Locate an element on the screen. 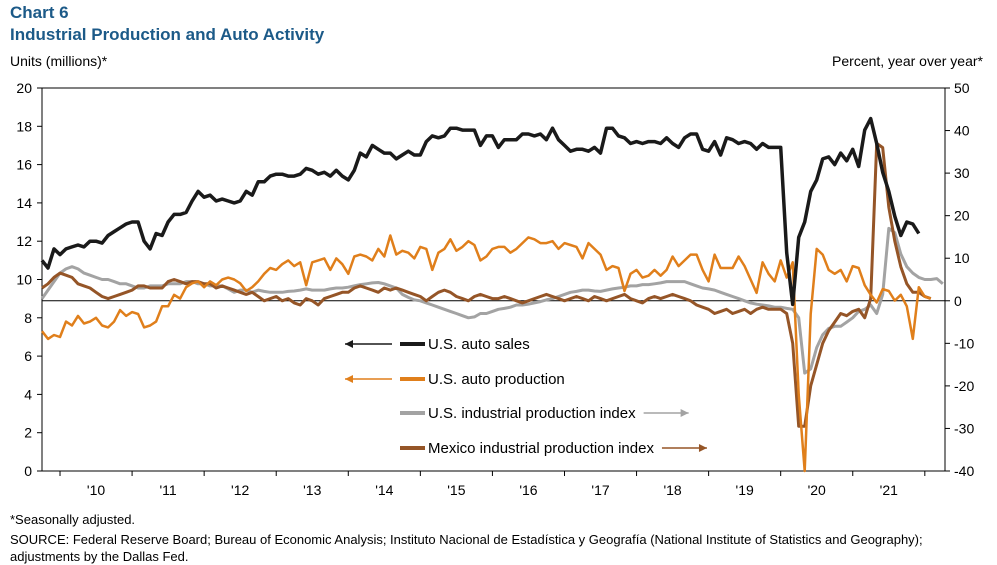  left-axis-tick-label: 0 is located at coordinates (28, 471).